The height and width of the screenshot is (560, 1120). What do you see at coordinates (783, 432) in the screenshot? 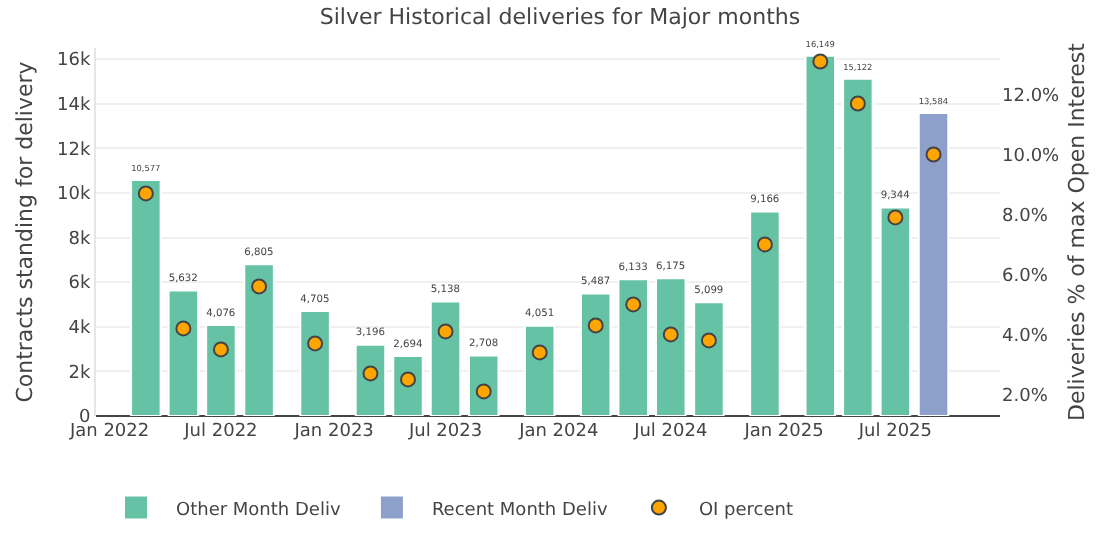
I see `x-tick-label: Jan 2025` at bounding box center [783, 432].